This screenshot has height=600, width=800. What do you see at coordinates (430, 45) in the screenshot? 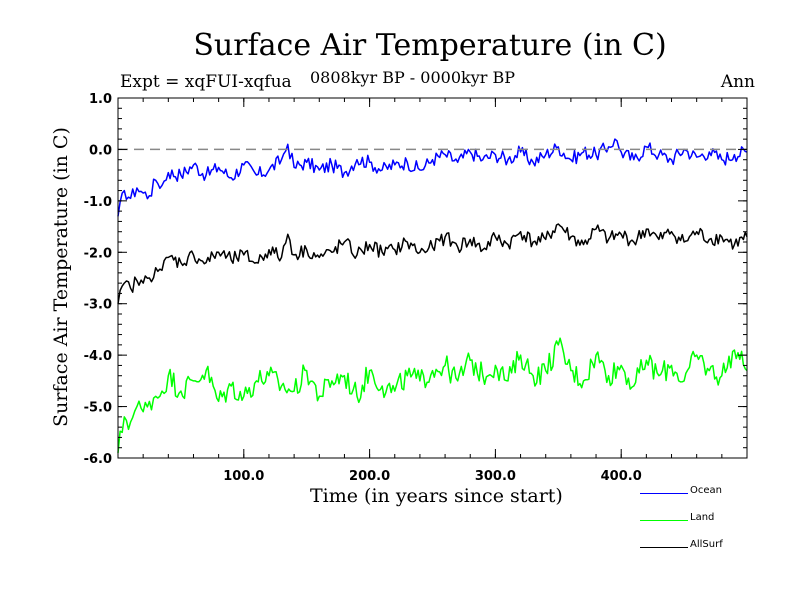
I see `chart-title: Surface Air Temperature (in C)` at bounding box center [430, 45].